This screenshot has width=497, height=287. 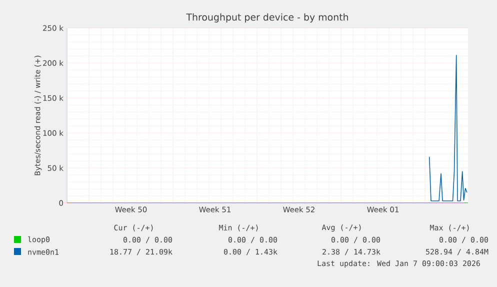 What do you see at coordinates (267, 17) in the screenshot?
I see `chart-title: Throughput per device - by month` at bounding box center [267, 17].